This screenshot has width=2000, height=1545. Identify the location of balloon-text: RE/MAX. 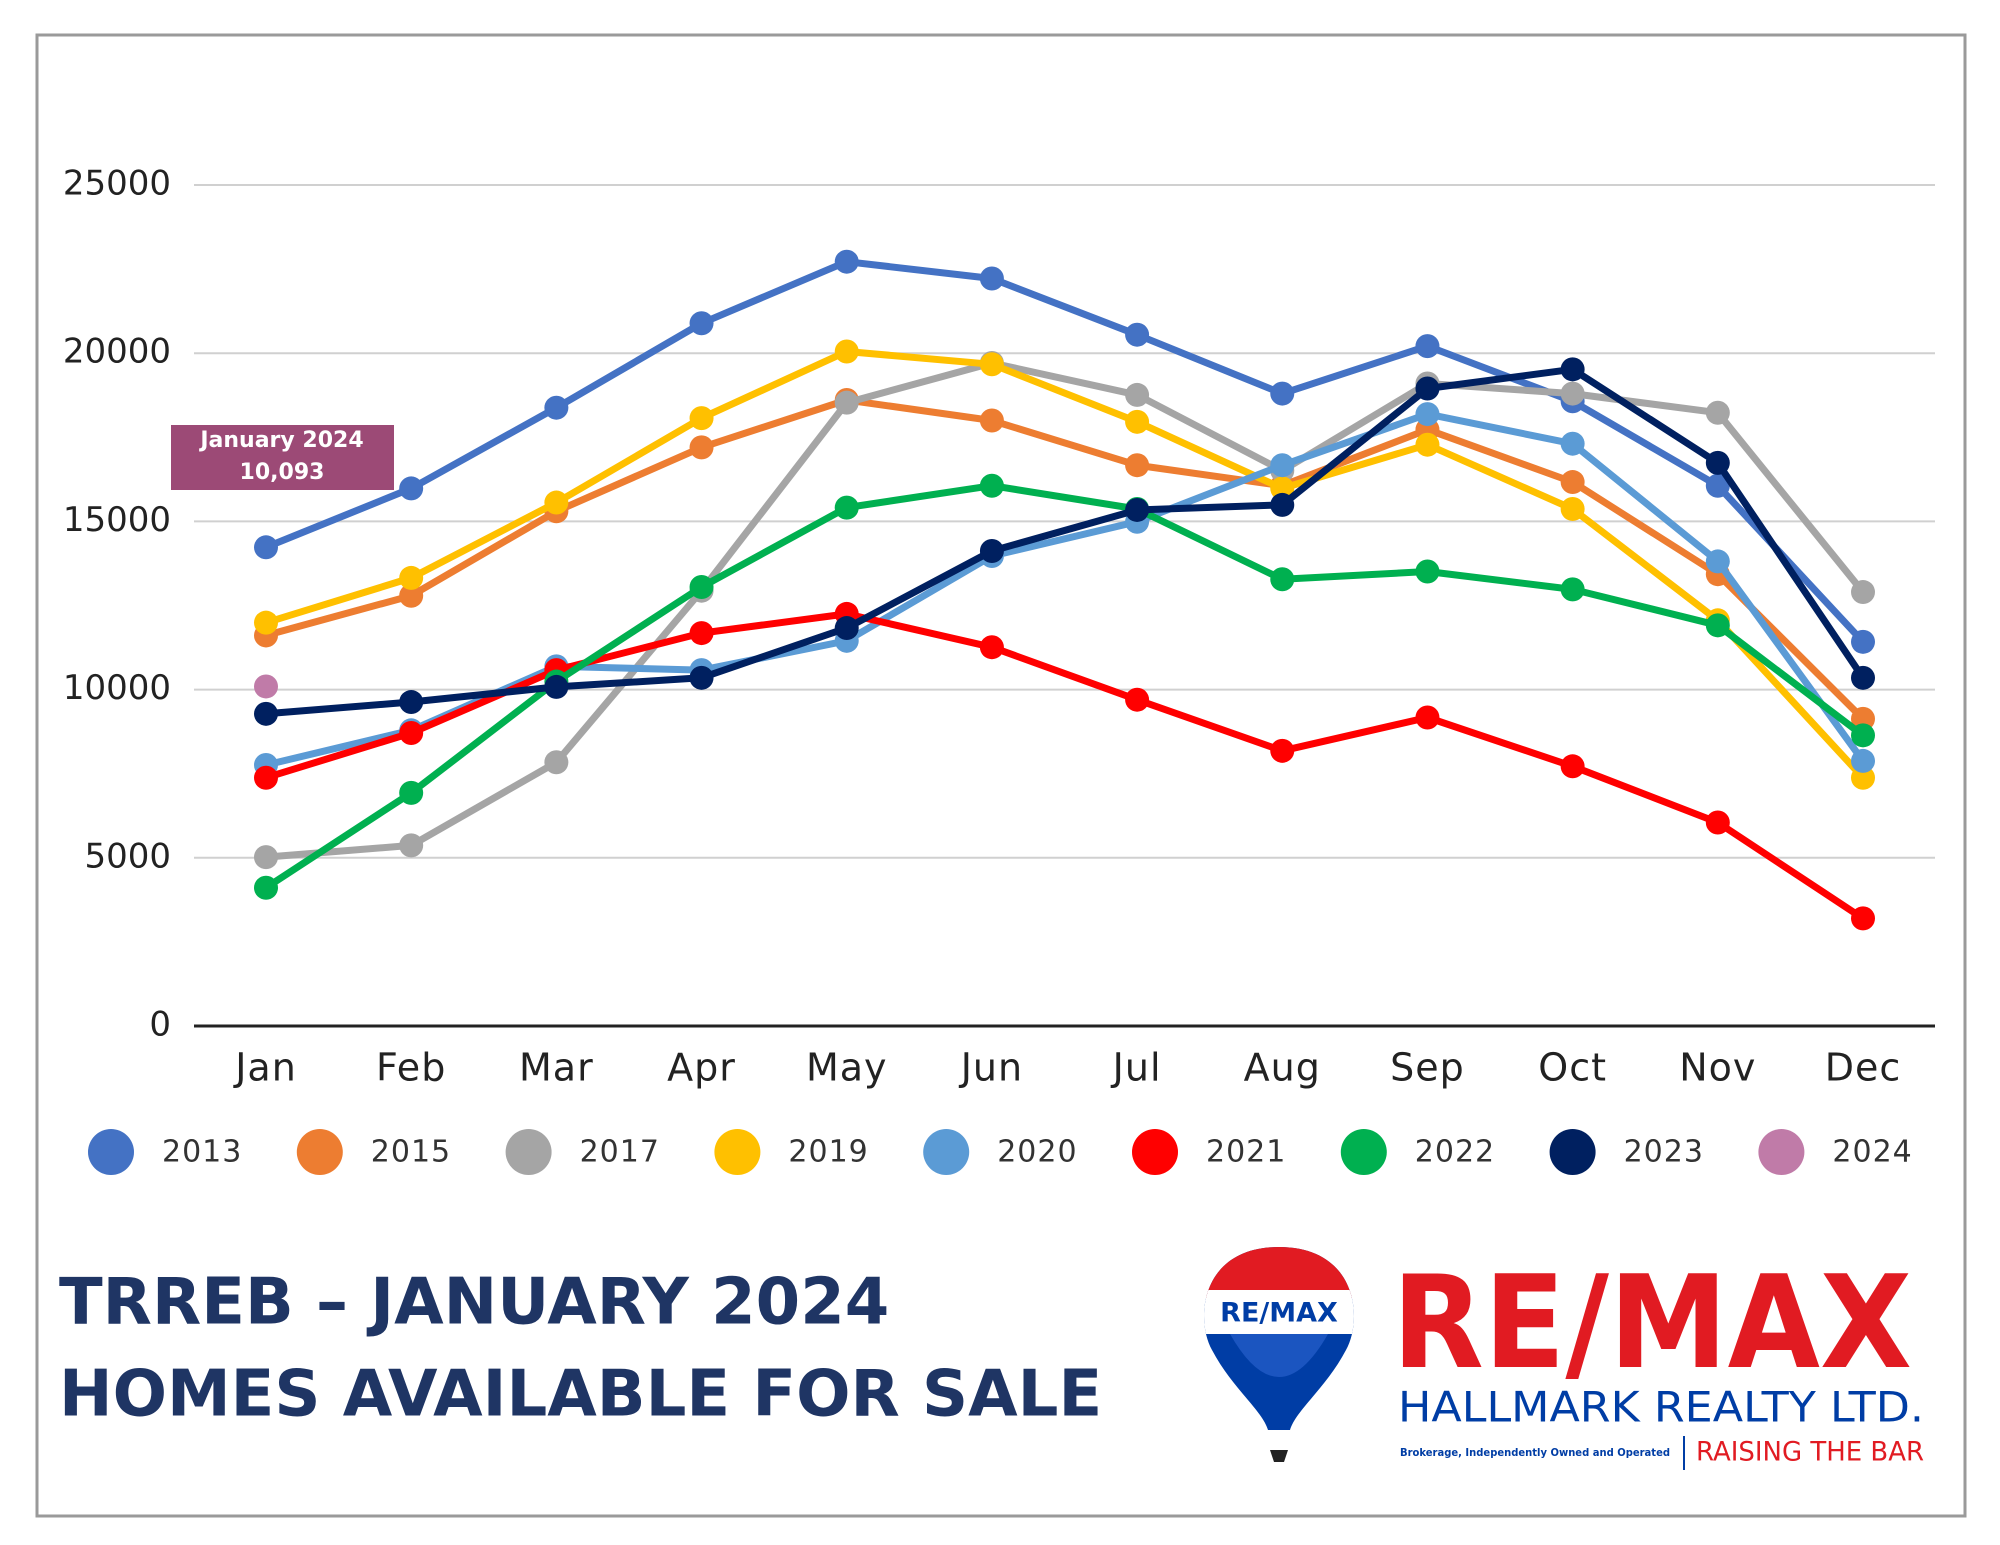
(1279, 1313).